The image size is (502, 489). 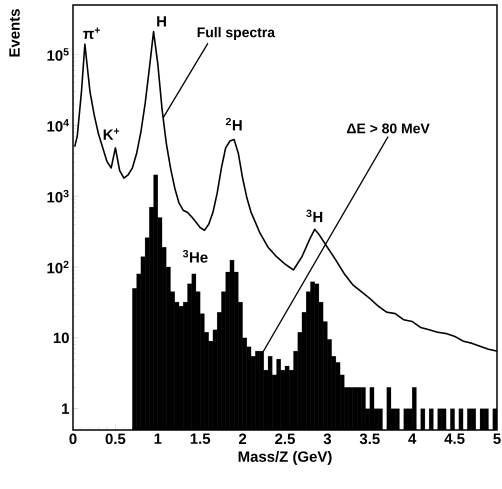 I want to click on annotation: $^{3}$He, so click(x=195, y=256).